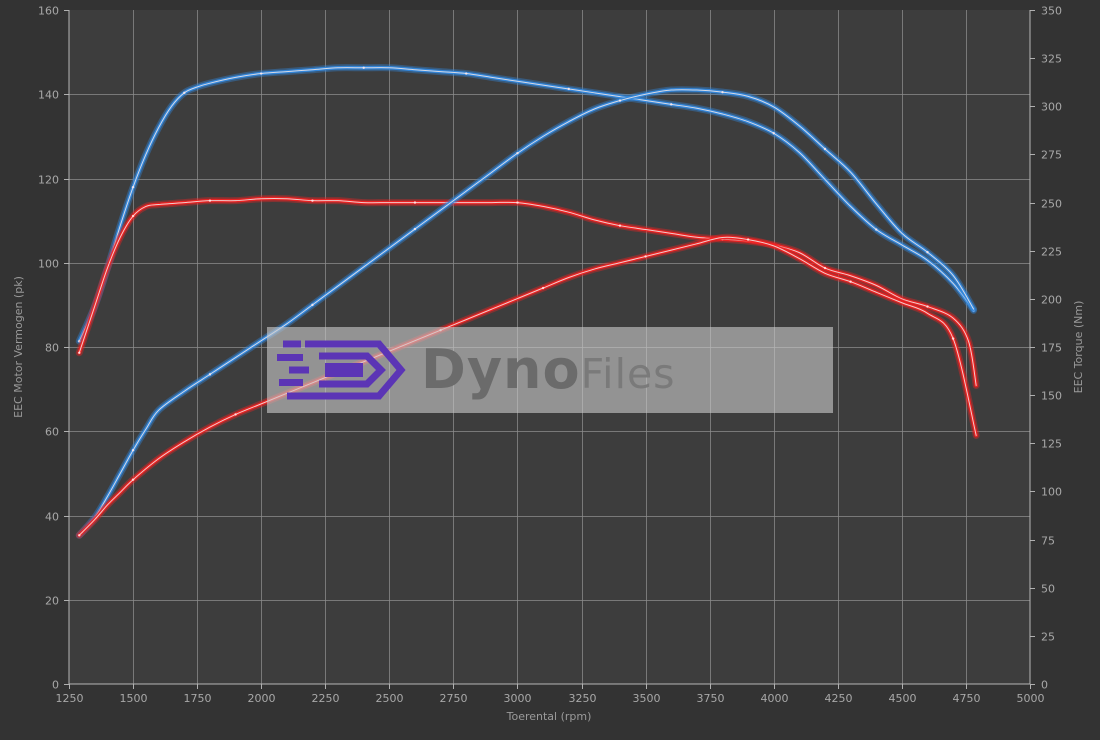 Image resolution: width=1100 pixels, height=740 pixels. I want to click on x-tick-label: 2750, so click(454, 698).